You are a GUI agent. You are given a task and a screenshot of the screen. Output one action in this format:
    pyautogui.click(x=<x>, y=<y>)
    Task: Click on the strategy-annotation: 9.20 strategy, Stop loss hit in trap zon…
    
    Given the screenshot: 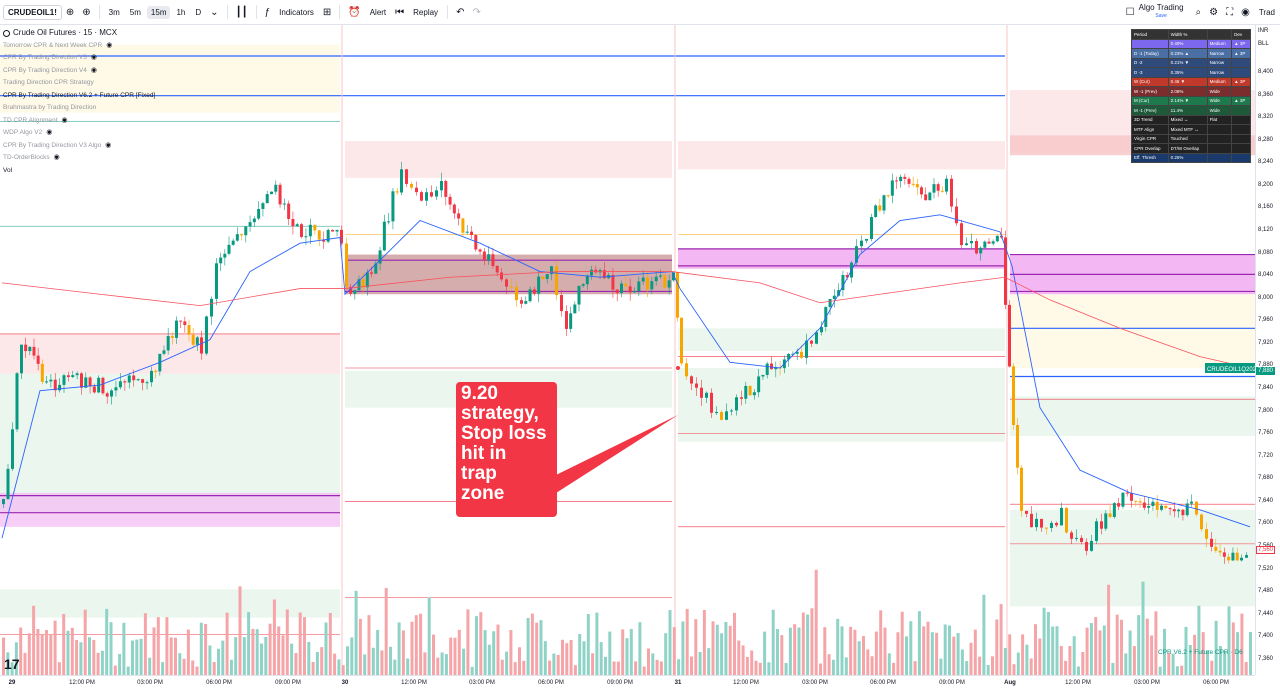 What is the action you would take?
    pyautogui.click(x=506, y=449)
    